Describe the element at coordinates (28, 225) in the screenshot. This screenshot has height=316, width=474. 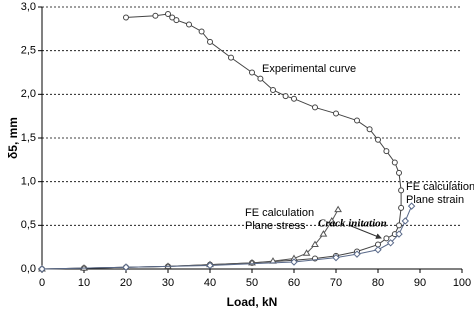
I see `y-tick-label: 0,5` at that location.